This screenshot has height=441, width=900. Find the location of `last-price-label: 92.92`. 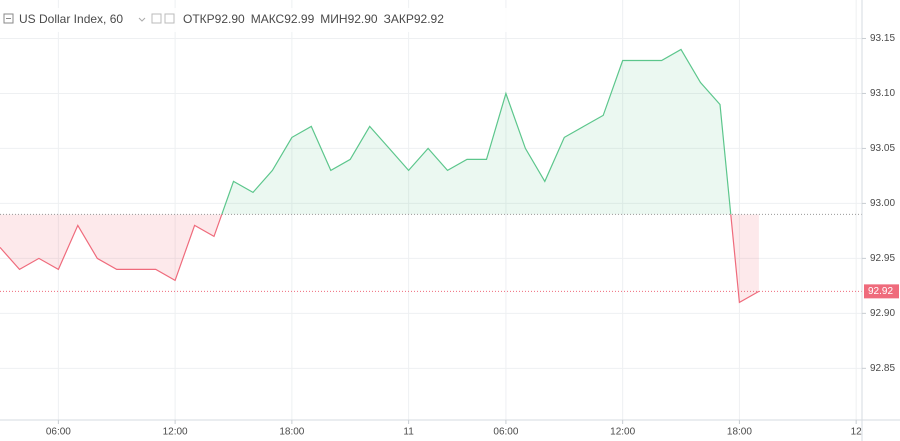

last-price-label: 92.92 is located at coordinates (880, 291).